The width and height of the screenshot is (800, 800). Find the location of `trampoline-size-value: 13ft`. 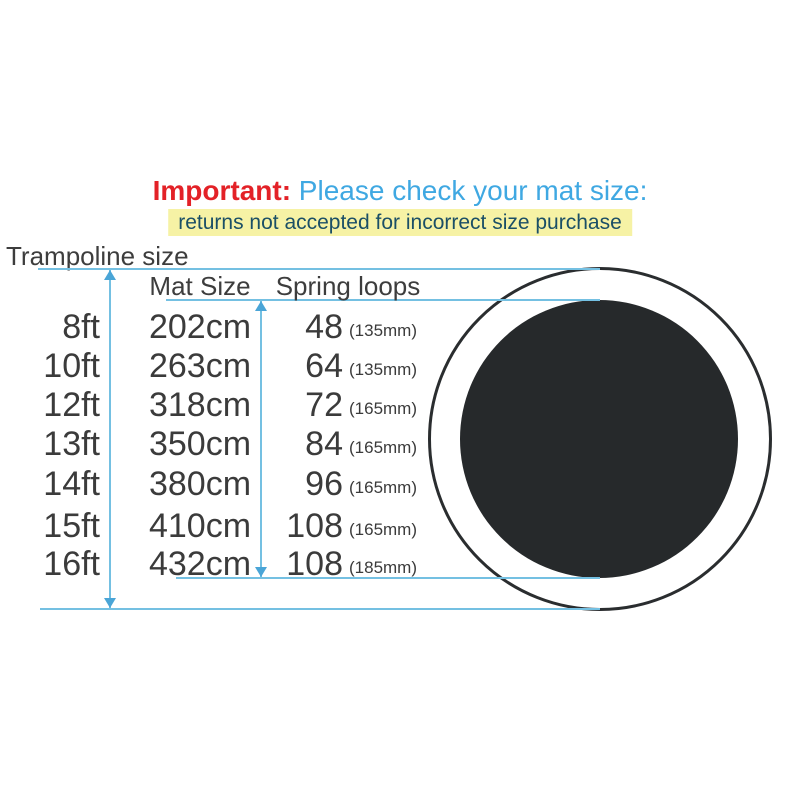

trampoline-size-value: 13ft is located at coordinates (71, 444).